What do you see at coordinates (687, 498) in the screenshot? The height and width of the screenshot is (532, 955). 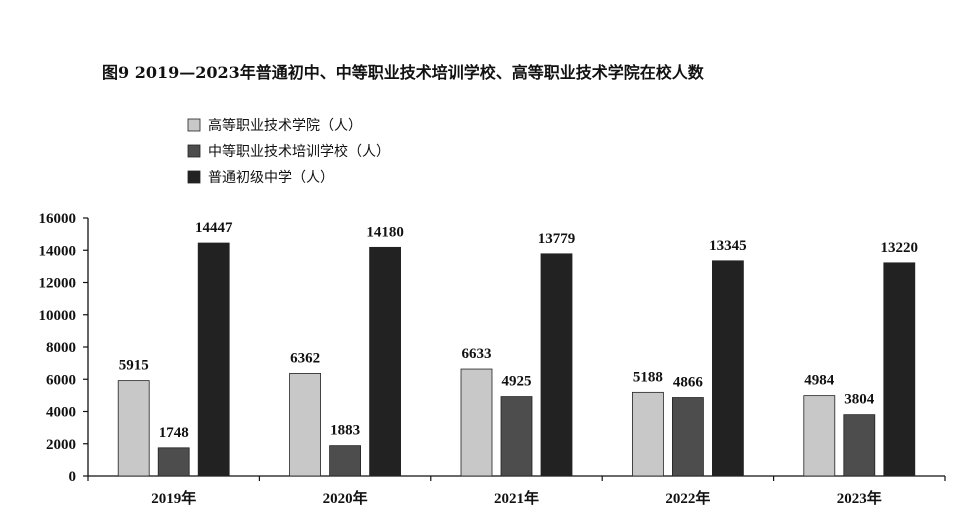 I see `x-tick-label: 2022年` at bounding box center [687, 498].